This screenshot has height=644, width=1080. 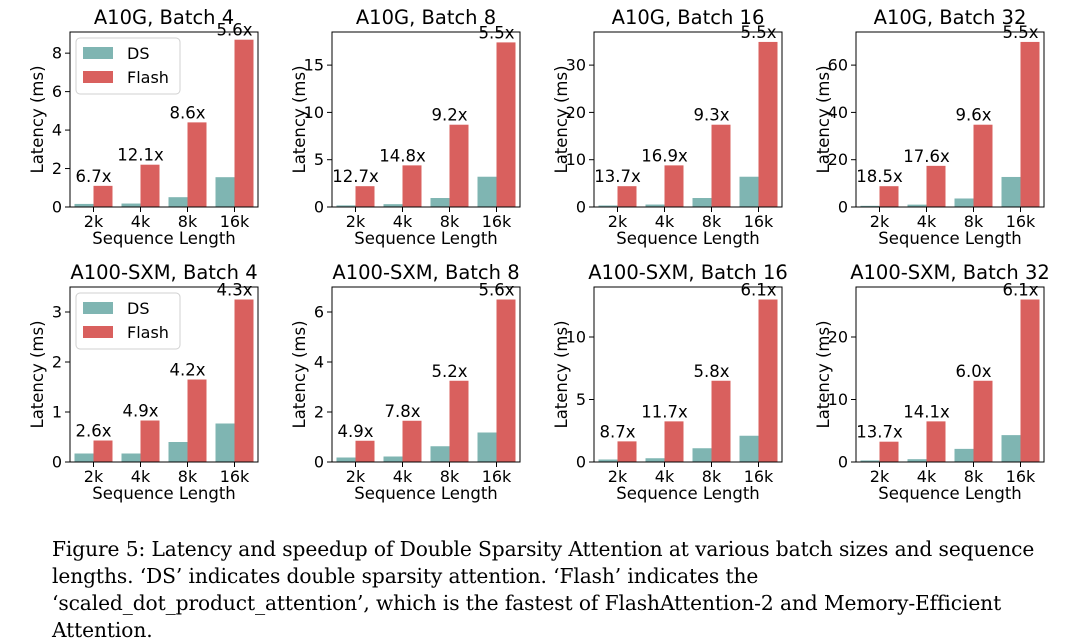 I want to click on speedup-label: 9.3x, so click(x=711, y=115).